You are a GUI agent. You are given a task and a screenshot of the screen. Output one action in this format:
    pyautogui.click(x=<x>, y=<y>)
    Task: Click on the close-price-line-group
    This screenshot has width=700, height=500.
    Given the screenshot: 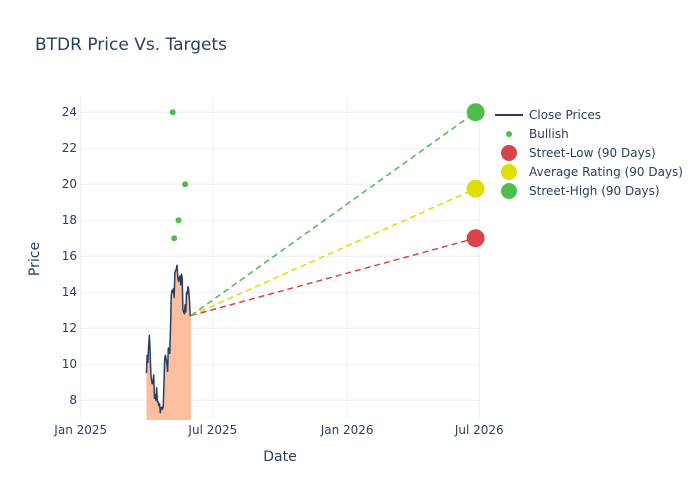 What is the action you would take?
    pyautogui.click(x=168, y=339)
    